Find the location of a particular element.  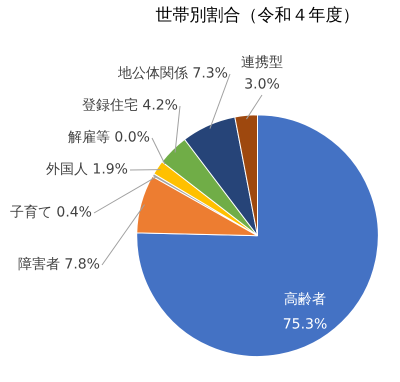

data-label: 75.3% is located at coordinates (305, 324).